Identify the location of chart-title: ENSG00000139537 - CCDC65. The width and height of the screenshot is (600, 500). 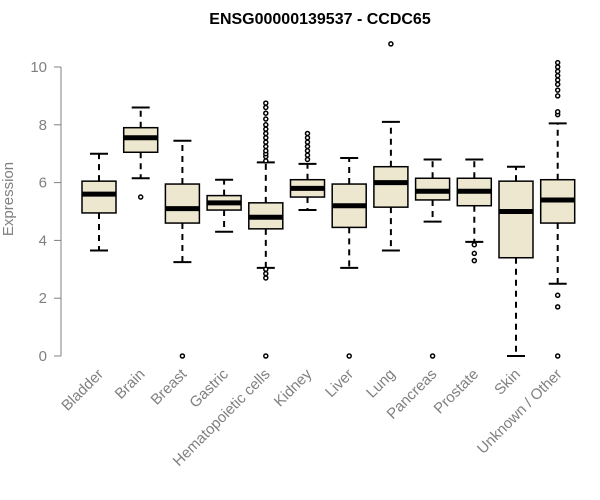
(320, 19).